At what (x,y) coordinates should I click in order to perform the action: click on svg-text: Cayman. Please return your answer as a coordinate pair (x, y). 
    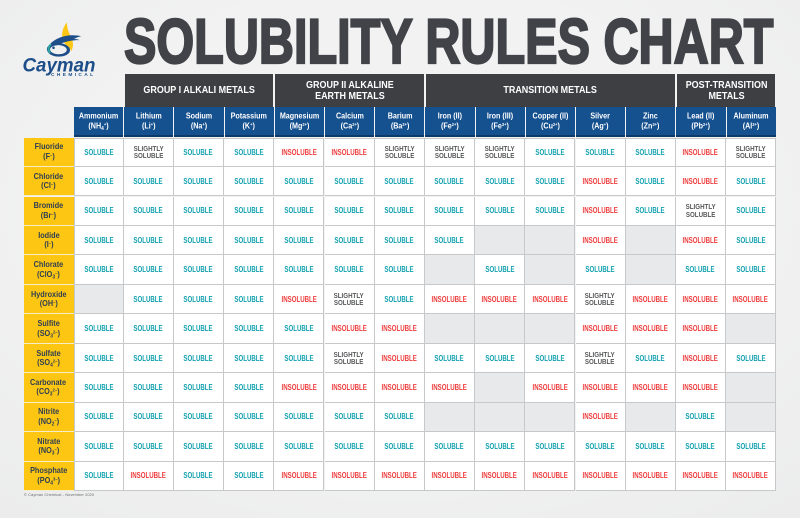
    Looking at the image, I should click on (59, 66).